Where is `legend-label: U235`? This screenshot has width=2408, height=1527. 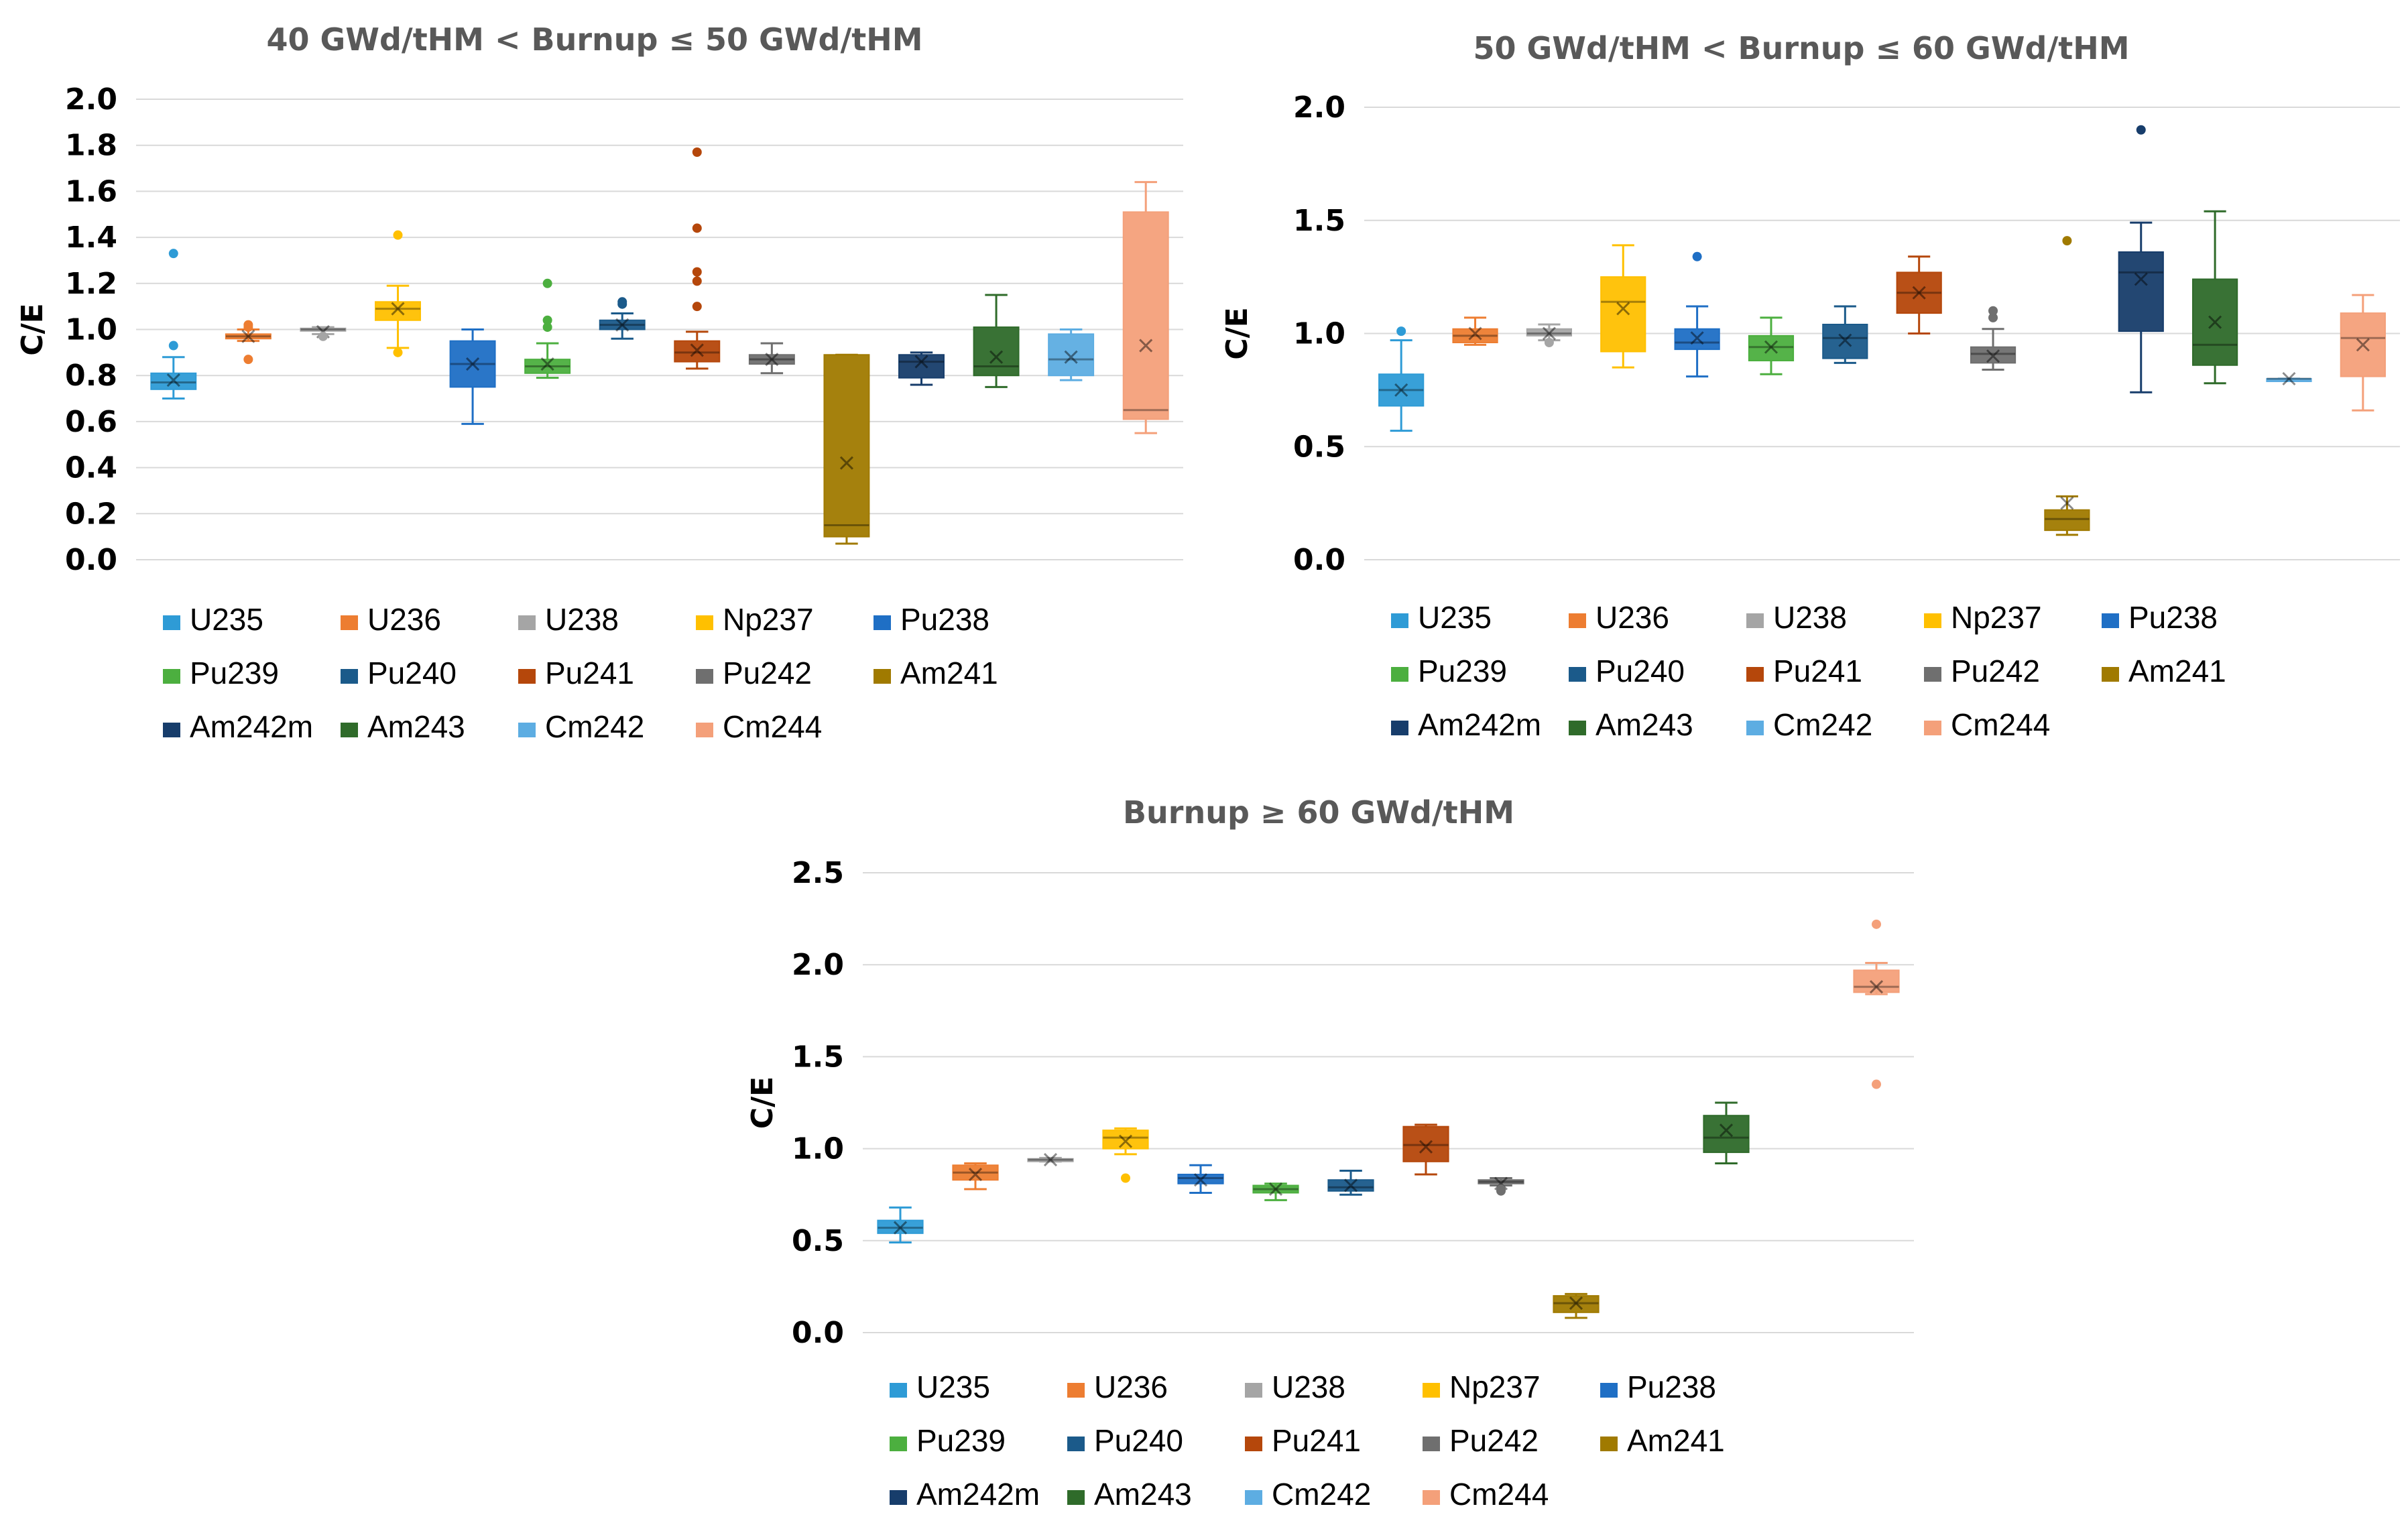
legend-label: U235 is located at coordinates (226, 620).